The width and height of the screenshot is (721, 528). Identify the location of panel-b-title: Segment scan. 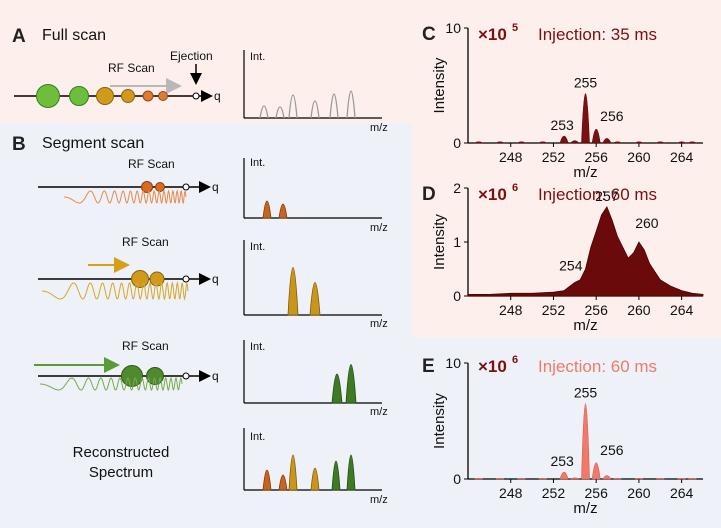
(93, 143).